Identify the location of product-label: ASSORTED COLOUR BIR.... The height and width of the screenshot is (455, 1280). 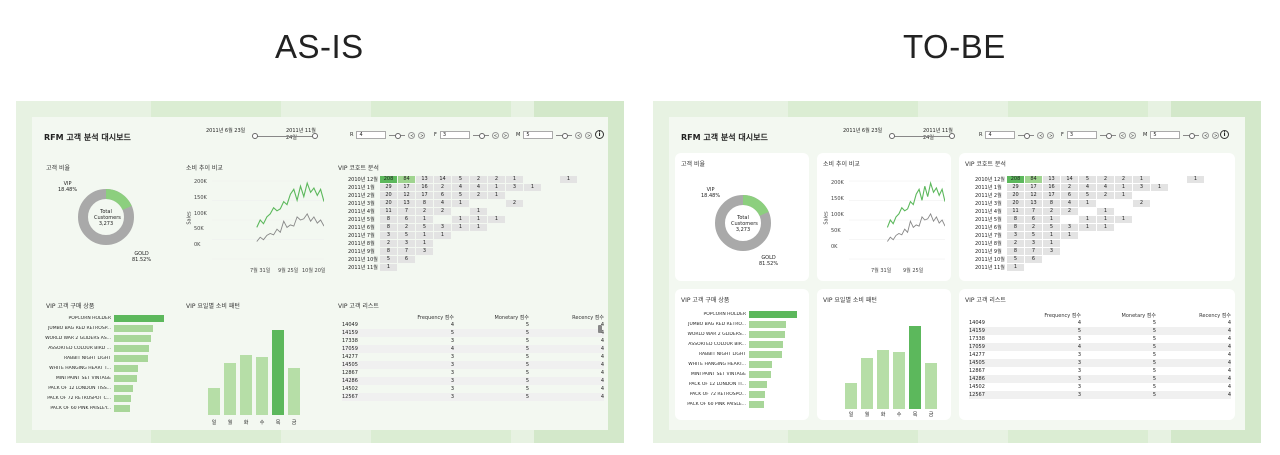
(717, 344).